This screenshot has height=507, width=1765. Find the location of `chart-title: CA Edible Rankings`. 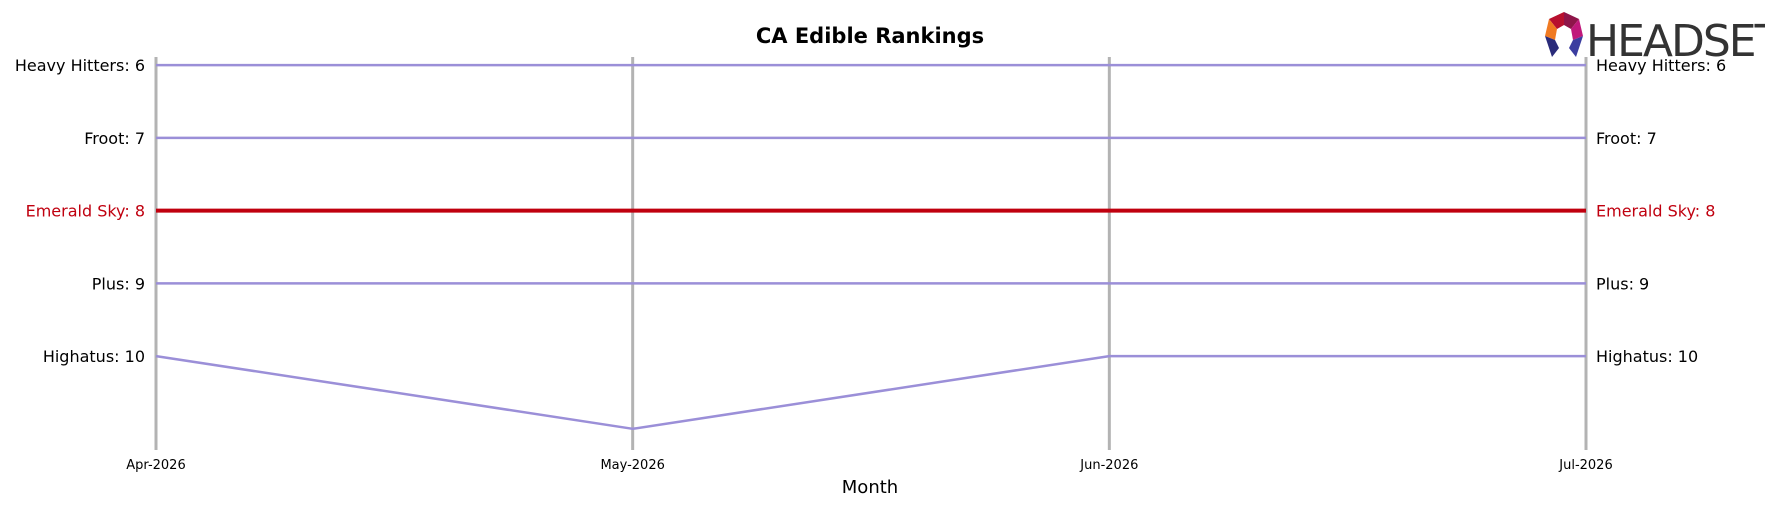

chart-title: CA Edible Rankings is located at coordinates (870, 36).